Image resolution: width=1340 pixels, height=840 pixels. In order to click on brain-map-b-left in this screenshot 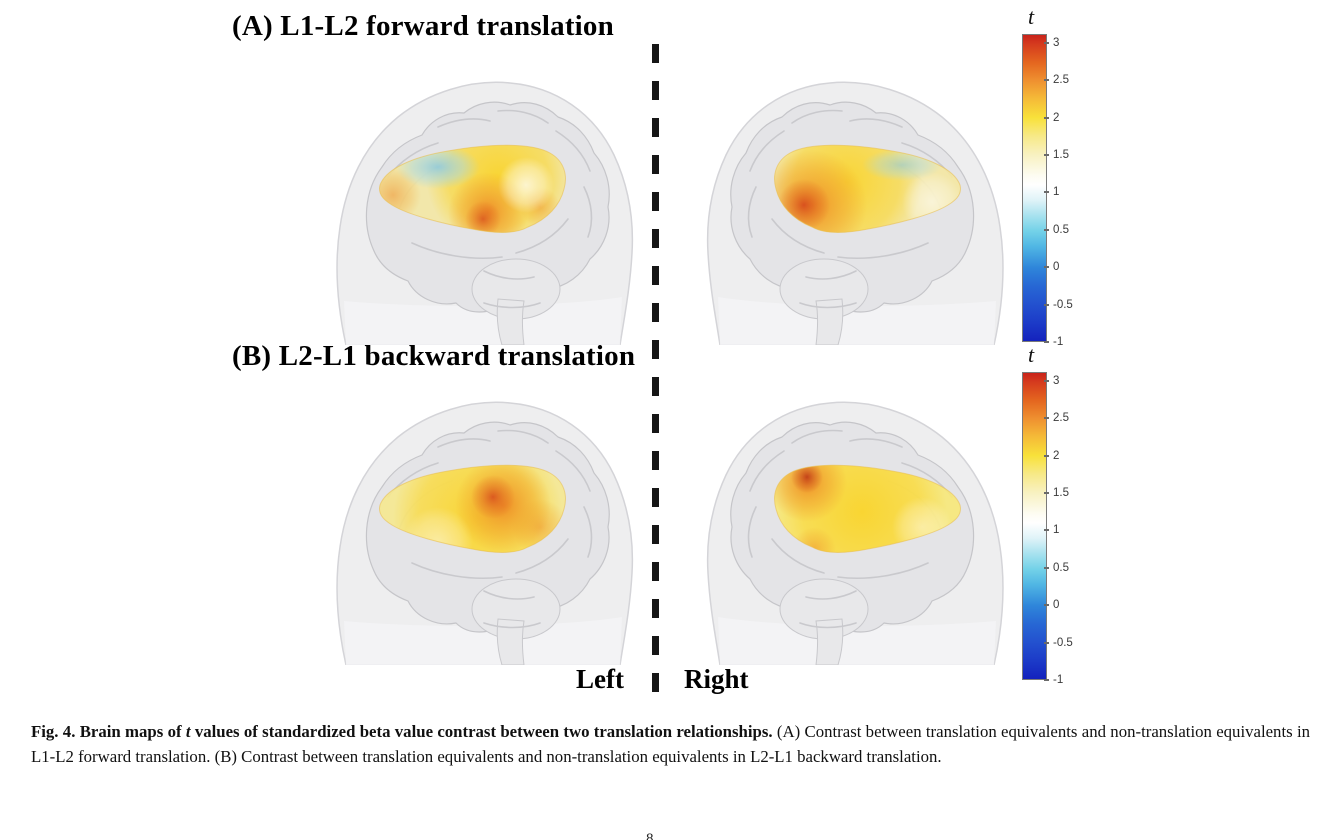, I will do `click(485, 533)`.